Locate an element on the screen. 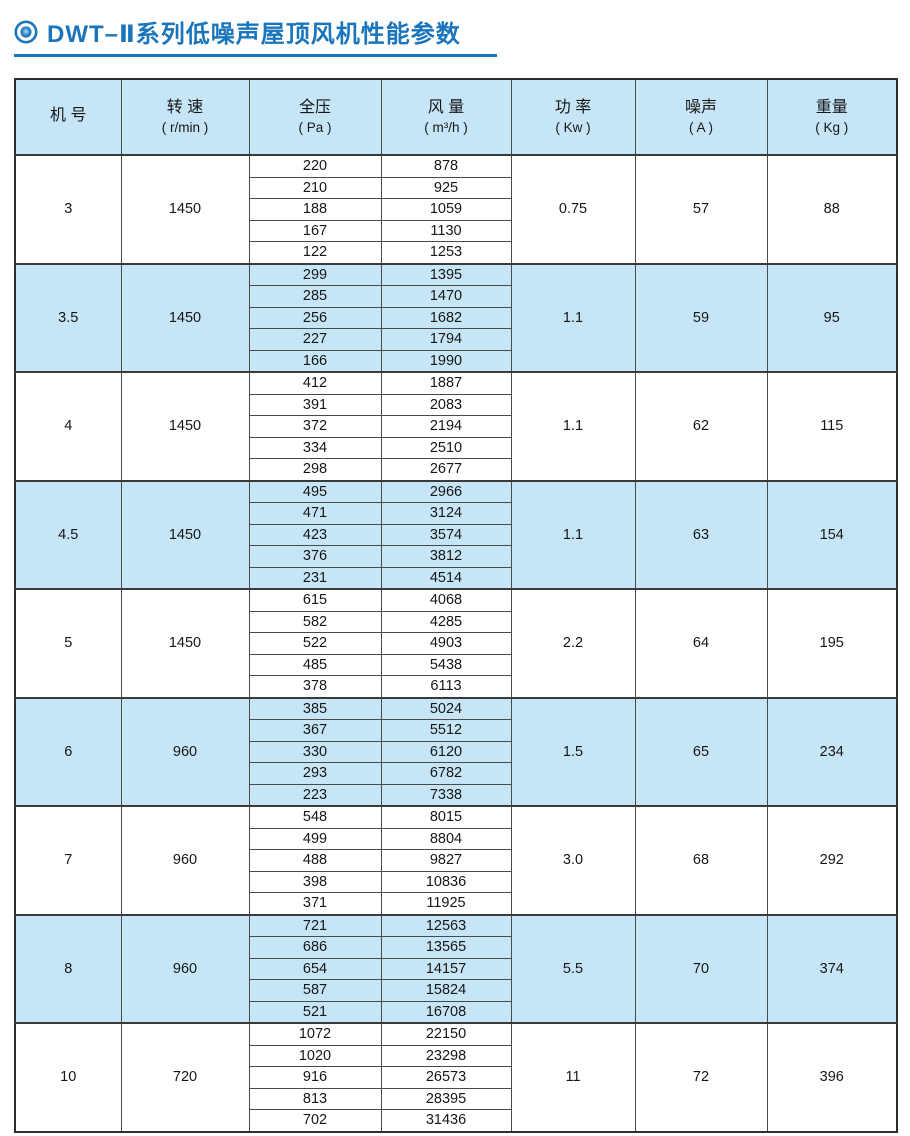 This screenshot has height=1136, width=910. volume-cell: 1794 is located at coordinates (446, 339).